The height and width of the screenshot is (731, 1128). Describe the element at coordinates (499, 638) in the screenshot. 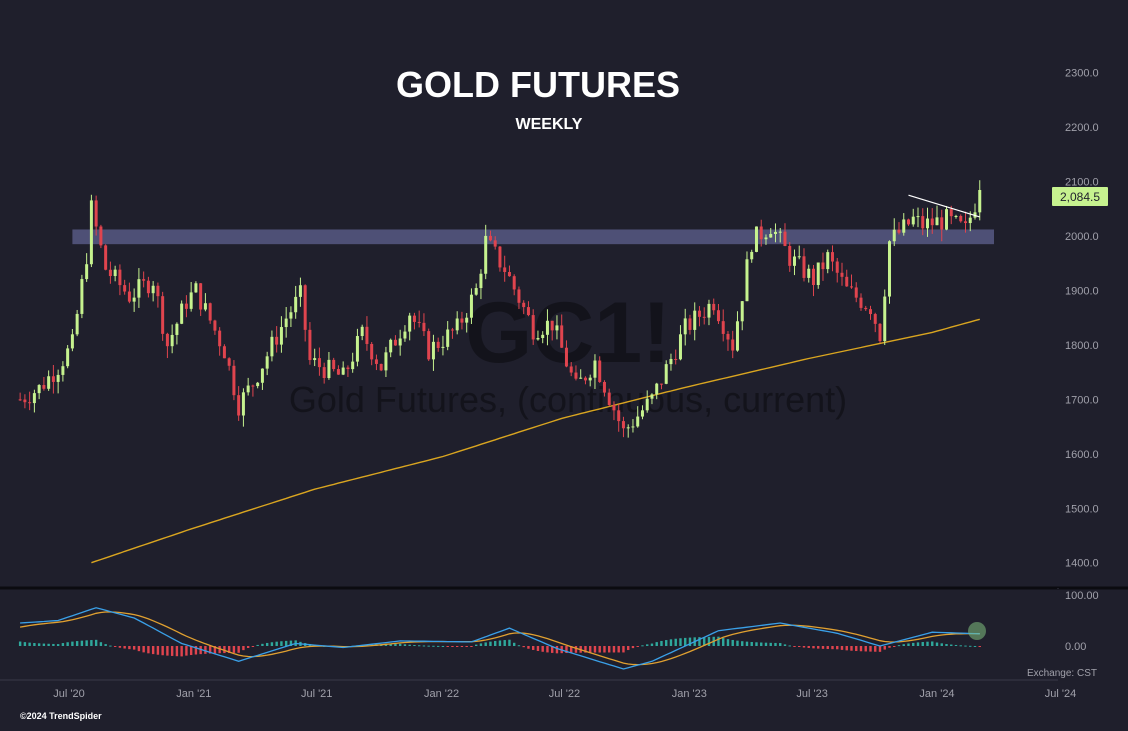

I see `macd-lines` at that location.